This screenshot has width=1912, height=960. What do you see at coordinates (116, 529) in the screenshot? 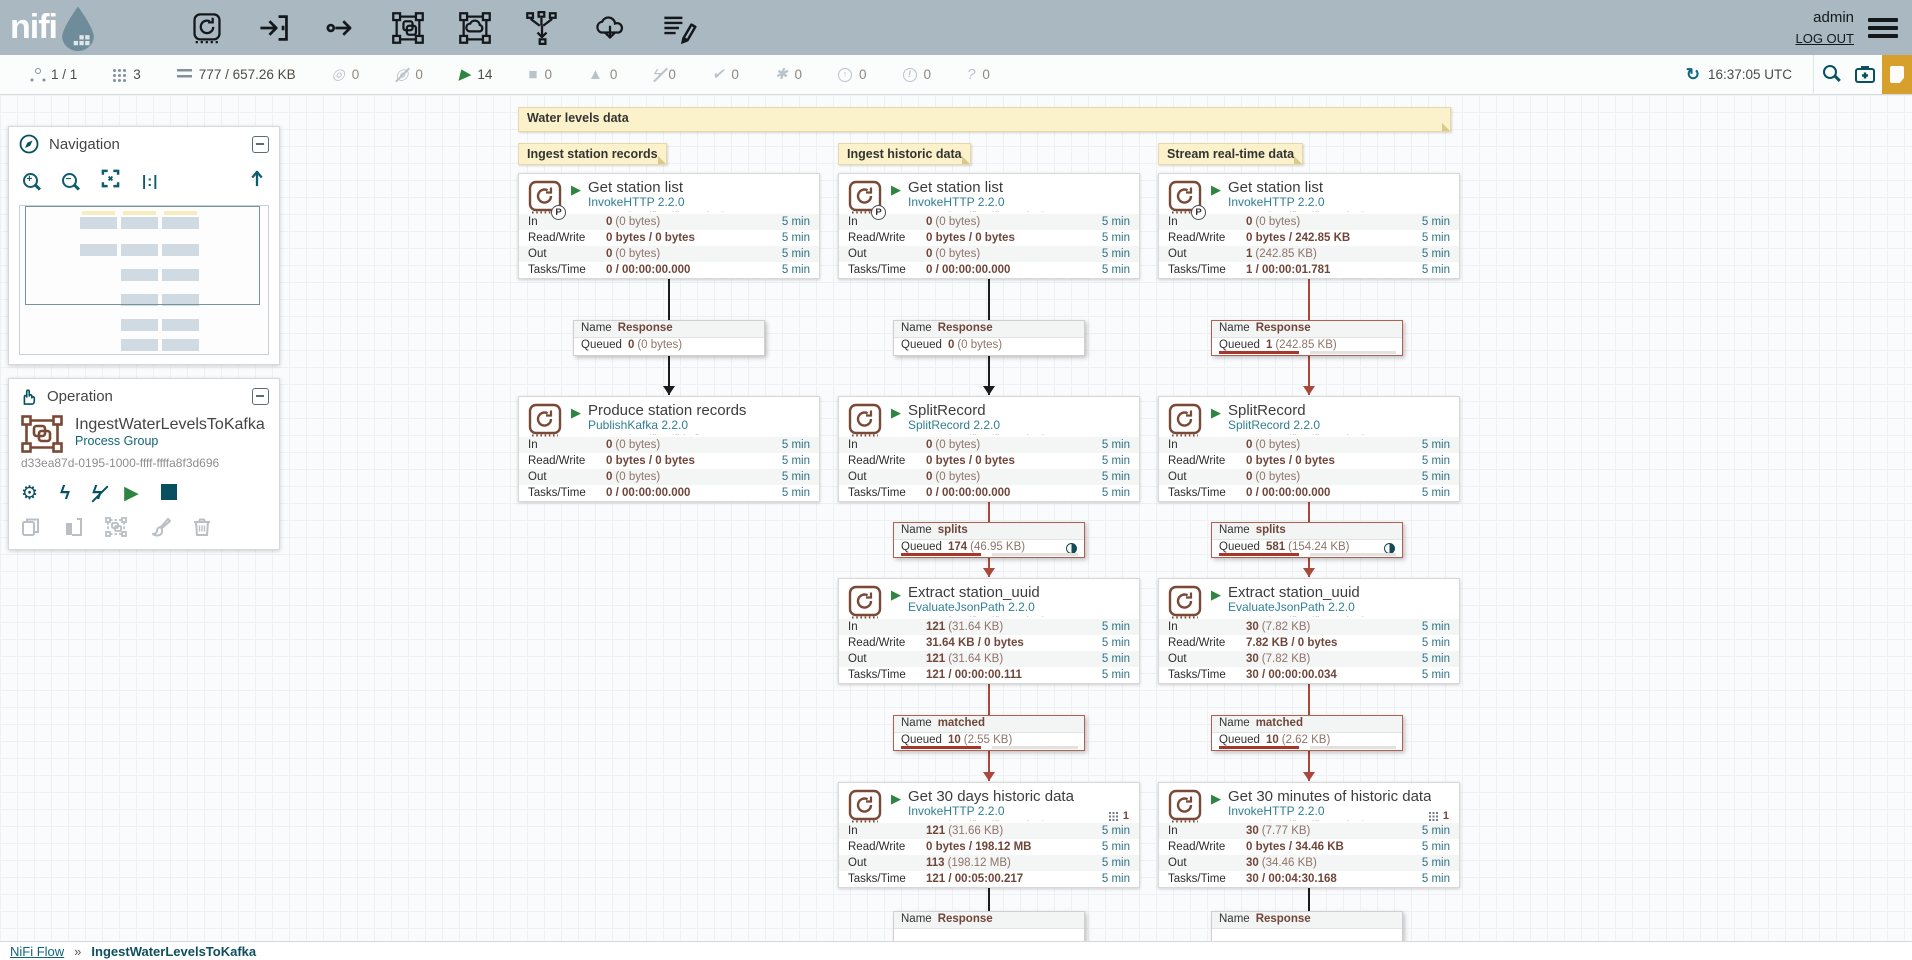
I see `group-button` at bounding box center [116, 529].